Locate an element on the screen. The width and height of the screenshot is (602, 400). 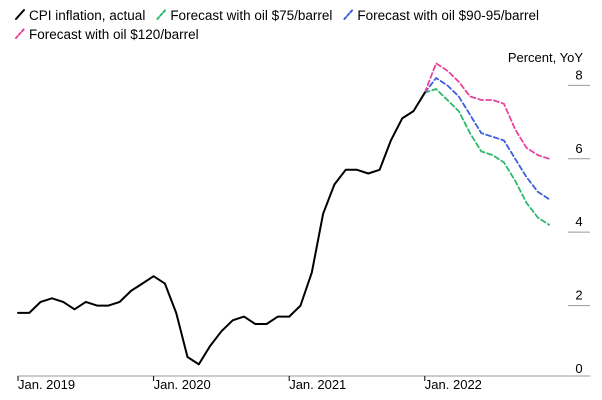
series-line-forecast-with-oil-75-barrel is located at coordinates (486, 157).